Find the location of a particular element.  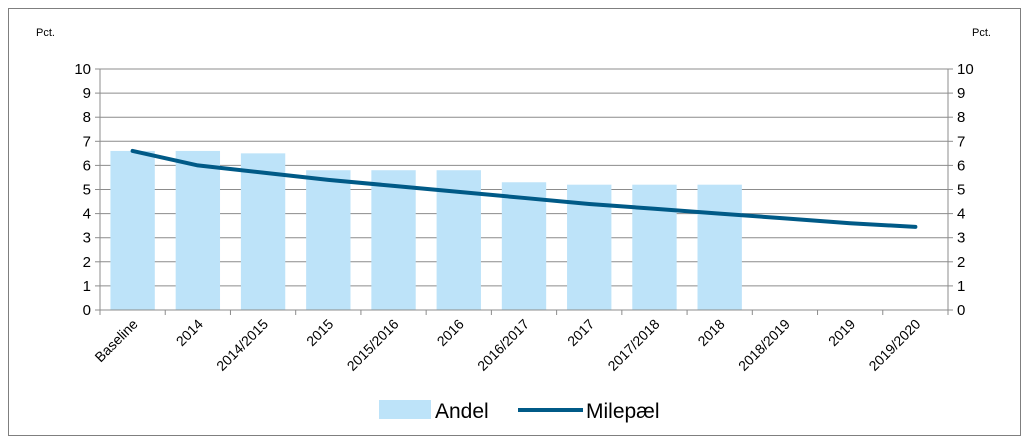

y-tick-label-right: 3 is located at coordinates (961, 238).